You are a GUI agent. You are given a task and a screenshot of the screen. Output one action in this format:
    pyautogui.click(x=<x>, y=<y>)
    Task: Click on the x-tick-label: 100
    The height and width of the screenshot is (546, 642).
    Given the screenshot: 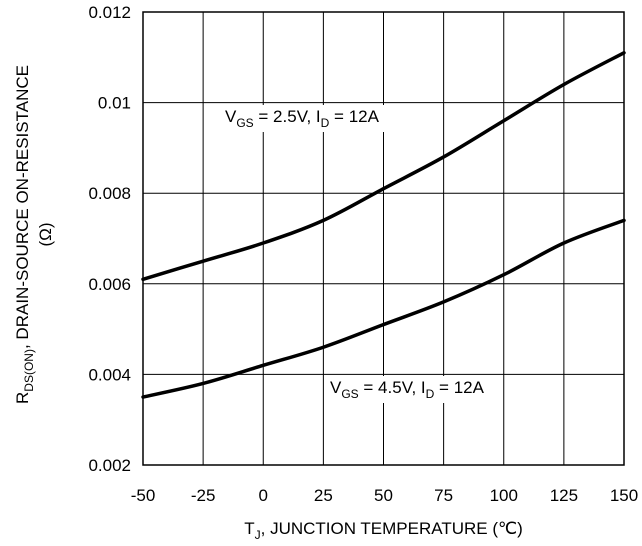 What is the action you would take?
    pyautogui.click(x=504, y=495)
    